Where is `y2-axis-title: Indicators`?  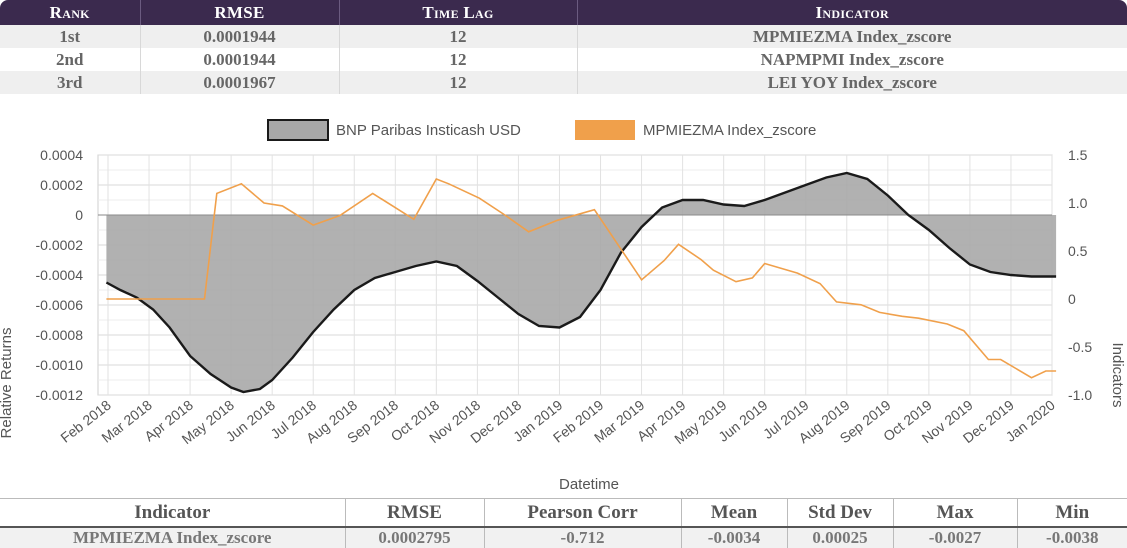
y2-axis-title: Indicators is located at coordinates (1117, 374).